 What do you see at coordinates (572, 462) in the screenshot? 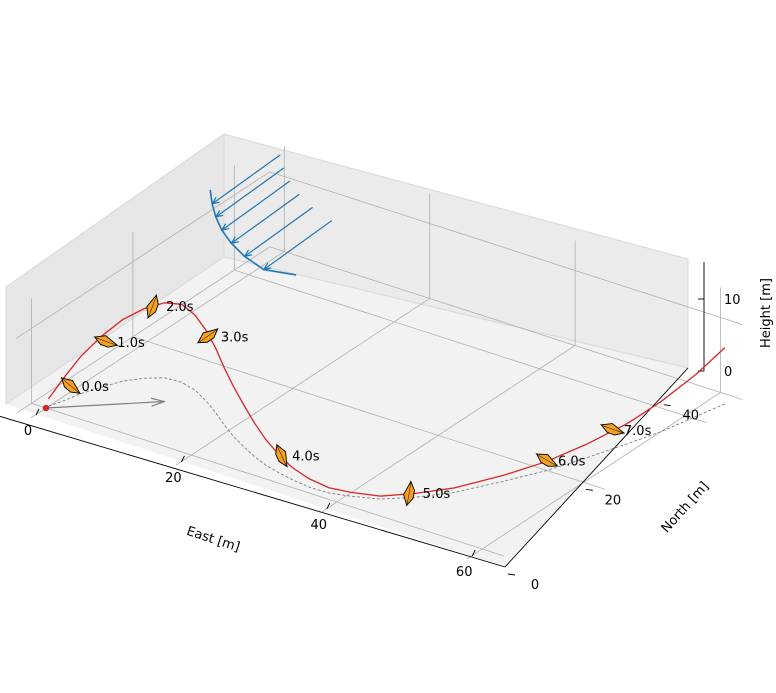
I see `time-label: 6.0s` at bounding box center [572, 462].